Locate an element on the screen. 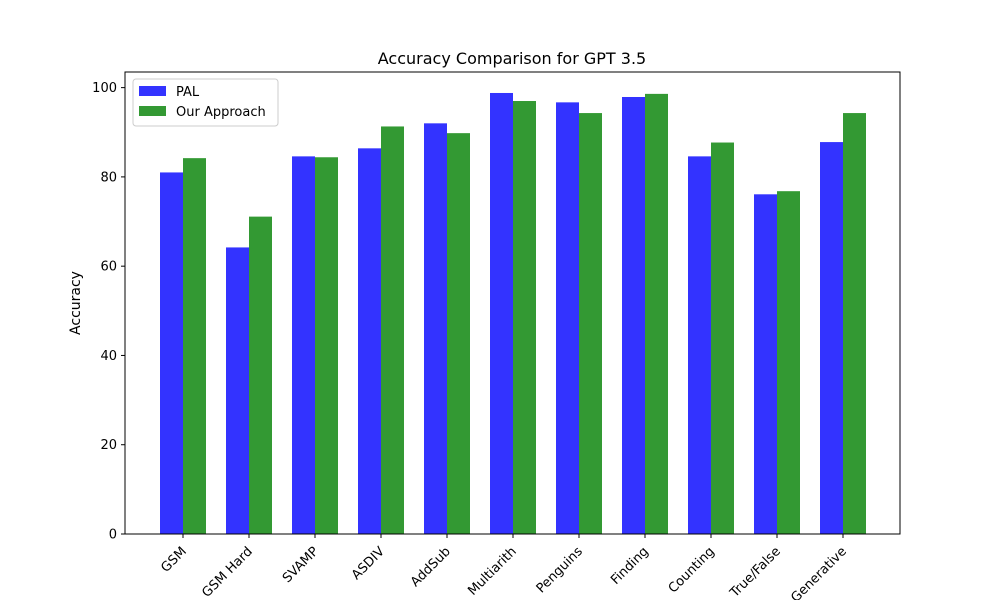 This screenshot has width=1000, height=604. legend-label-our-approach: Our Approach is located at coordinates (221, 112).